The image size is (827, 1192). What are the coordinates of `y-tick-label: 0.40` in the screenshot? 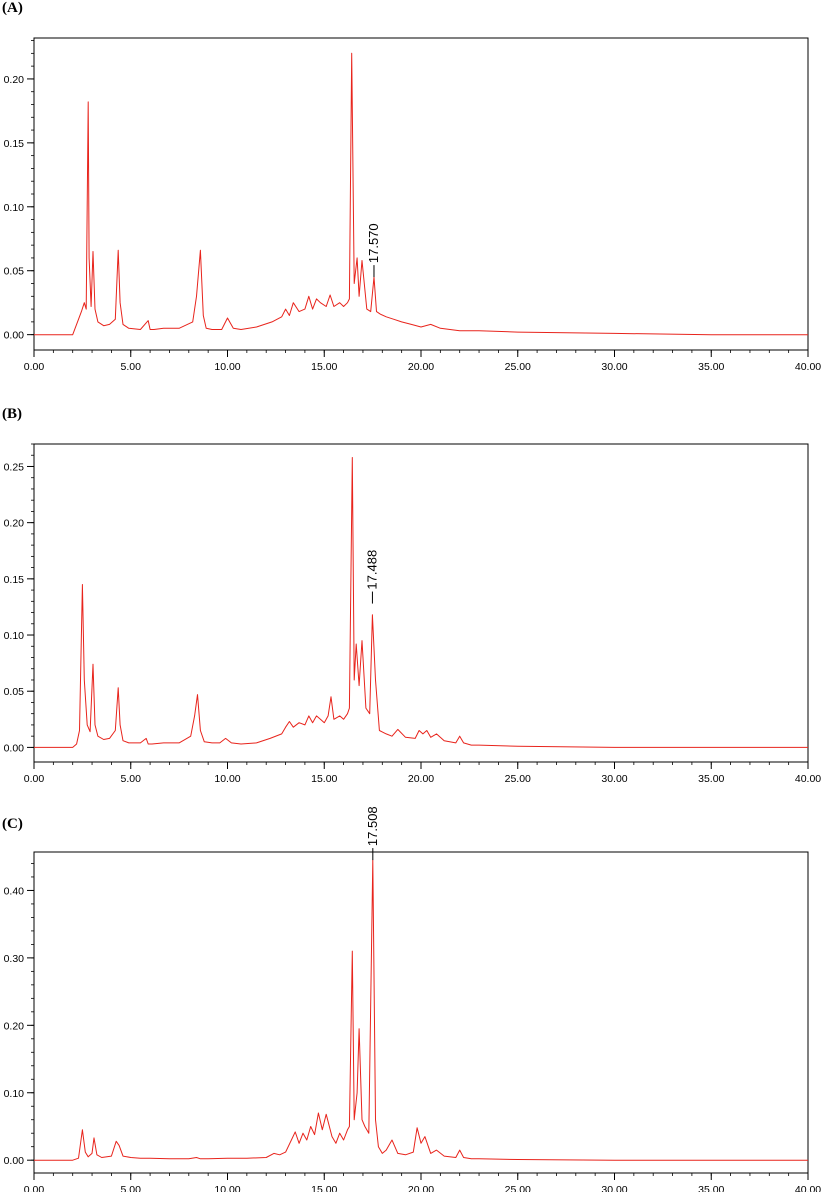 It's located at (14, 891).